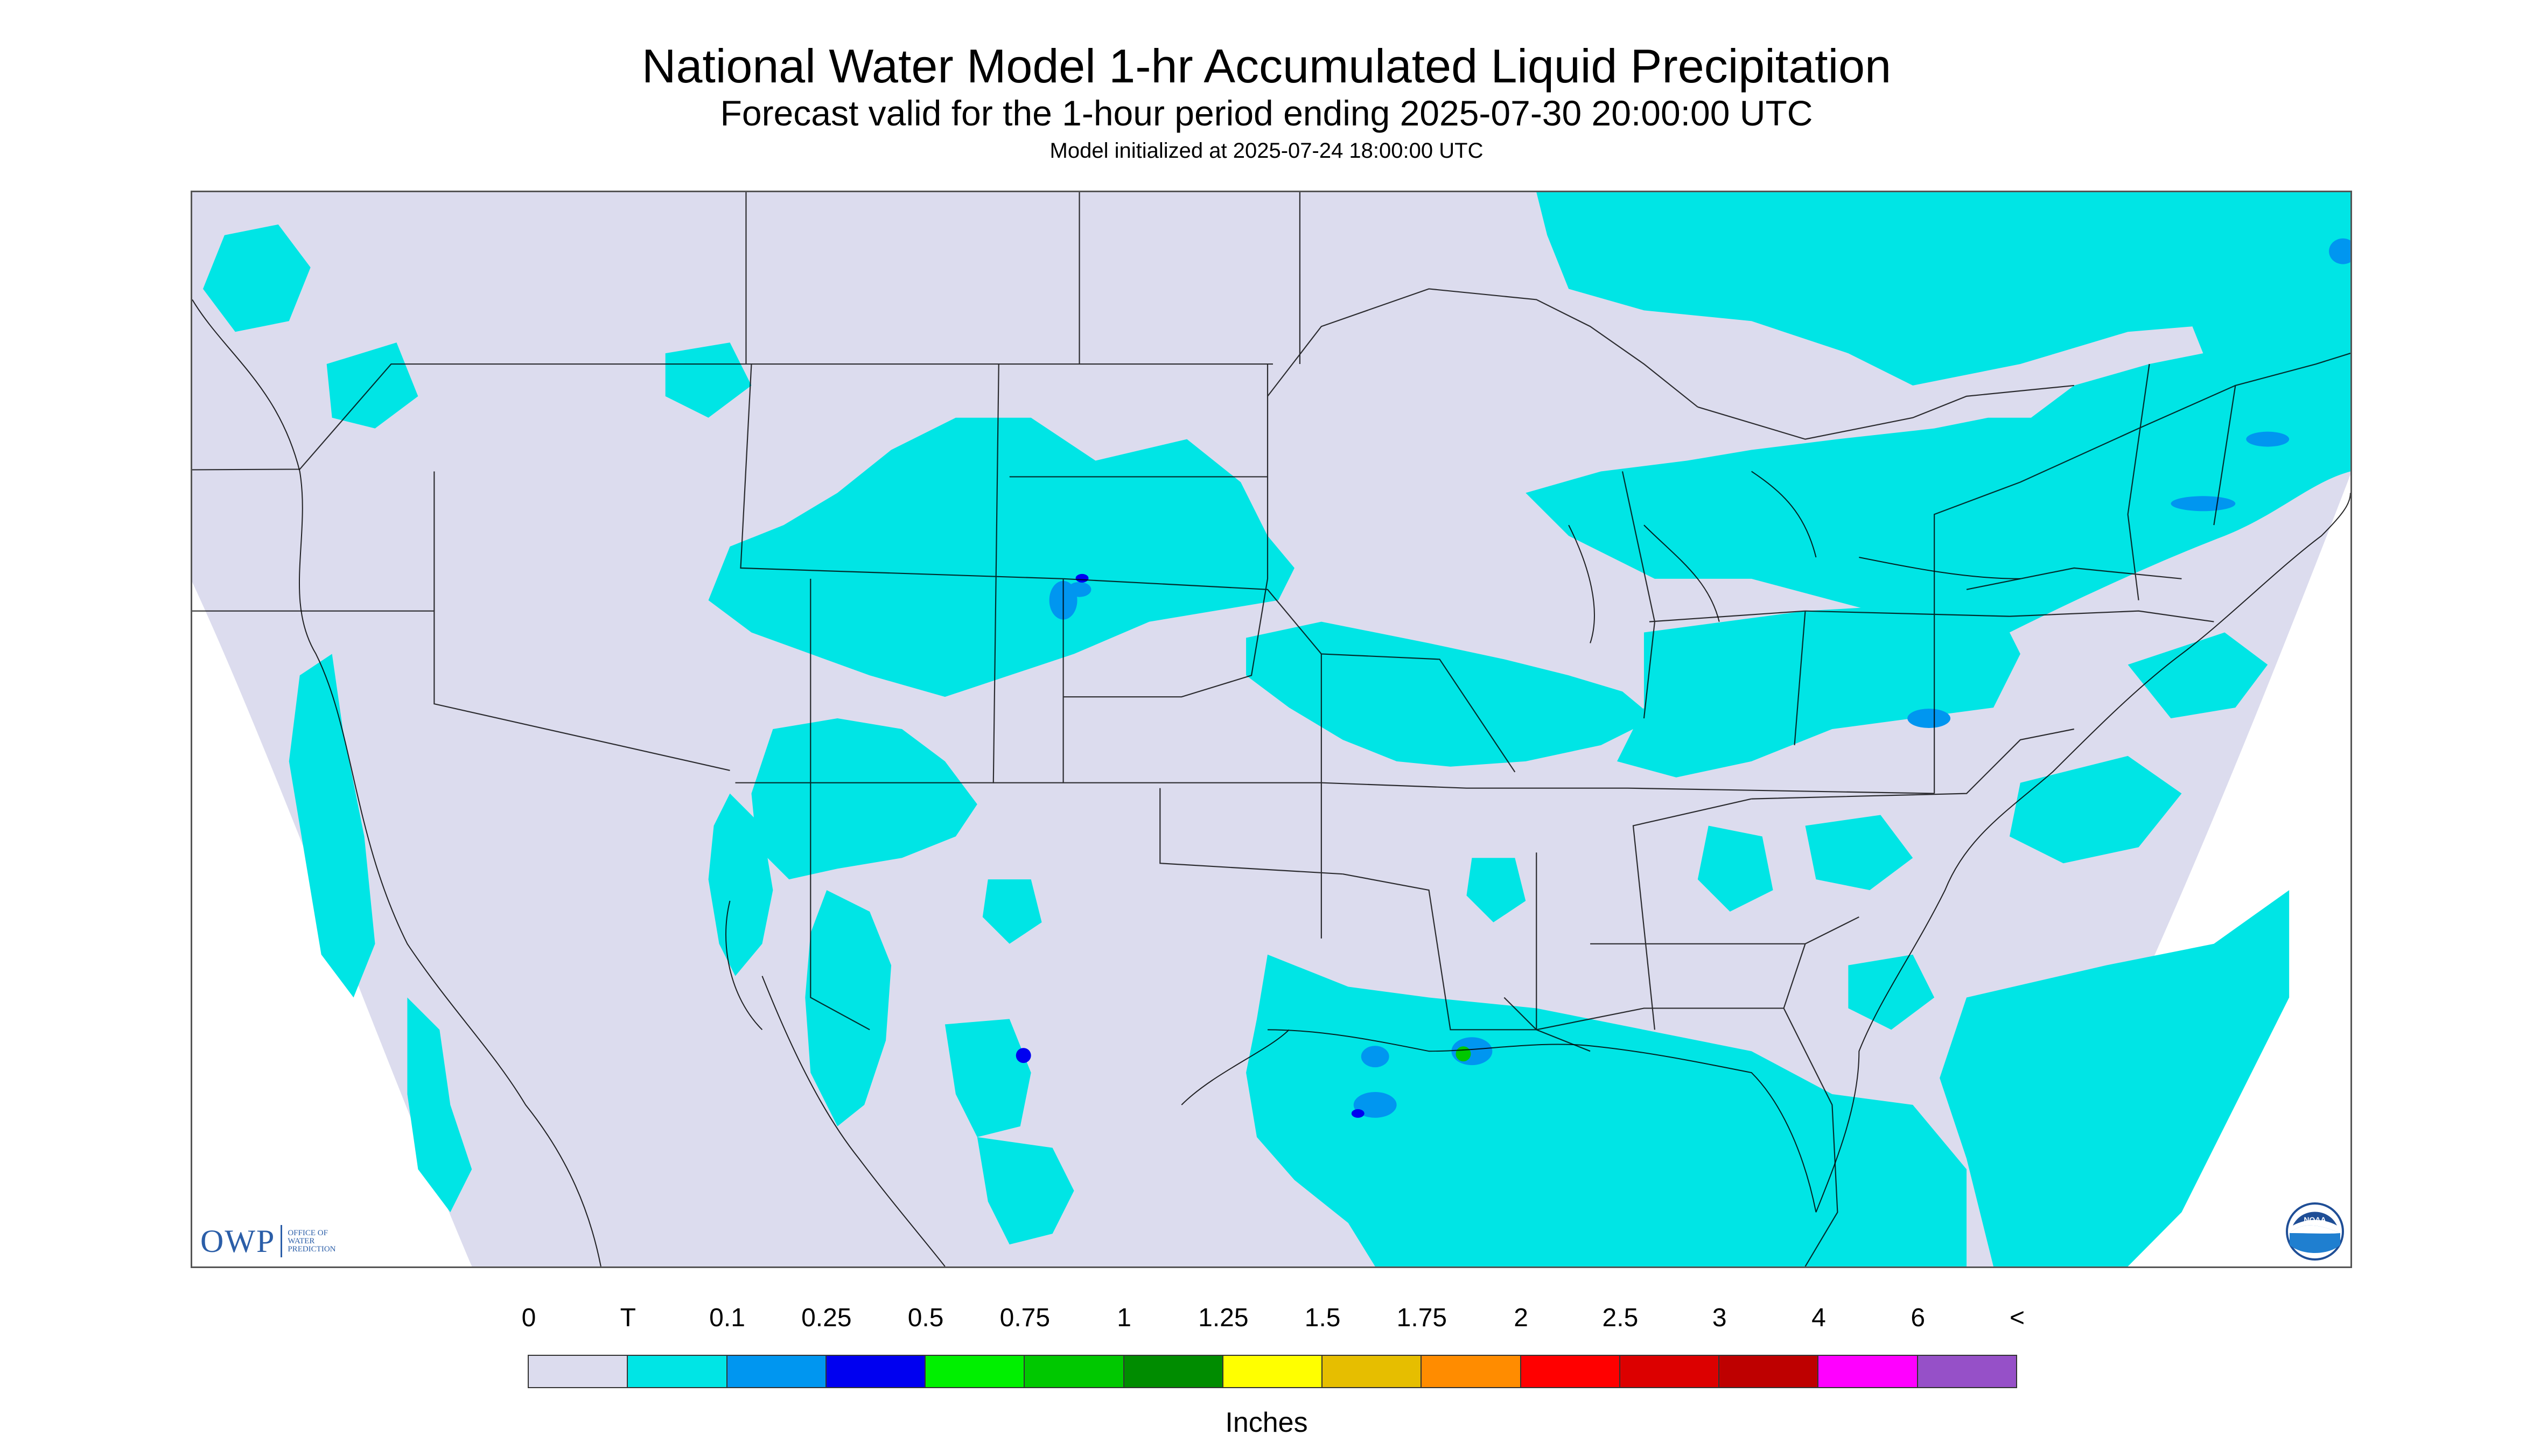 The height and width of the screenshot is (1456, 2533). What do you see at coordinates (1819, 1318) in the screenshot?
I see `legend-tick-label: 4` at bounding box center [1819, 1318].